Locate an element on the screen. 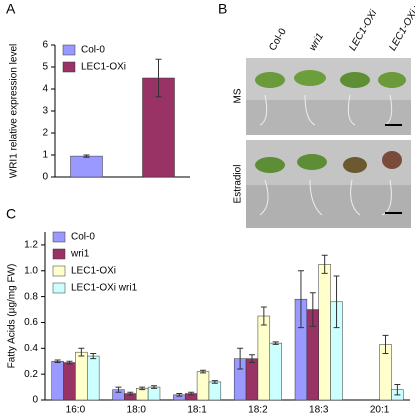 The image size is (415, 418). panel-label: B is located at coordinates (222, 9).